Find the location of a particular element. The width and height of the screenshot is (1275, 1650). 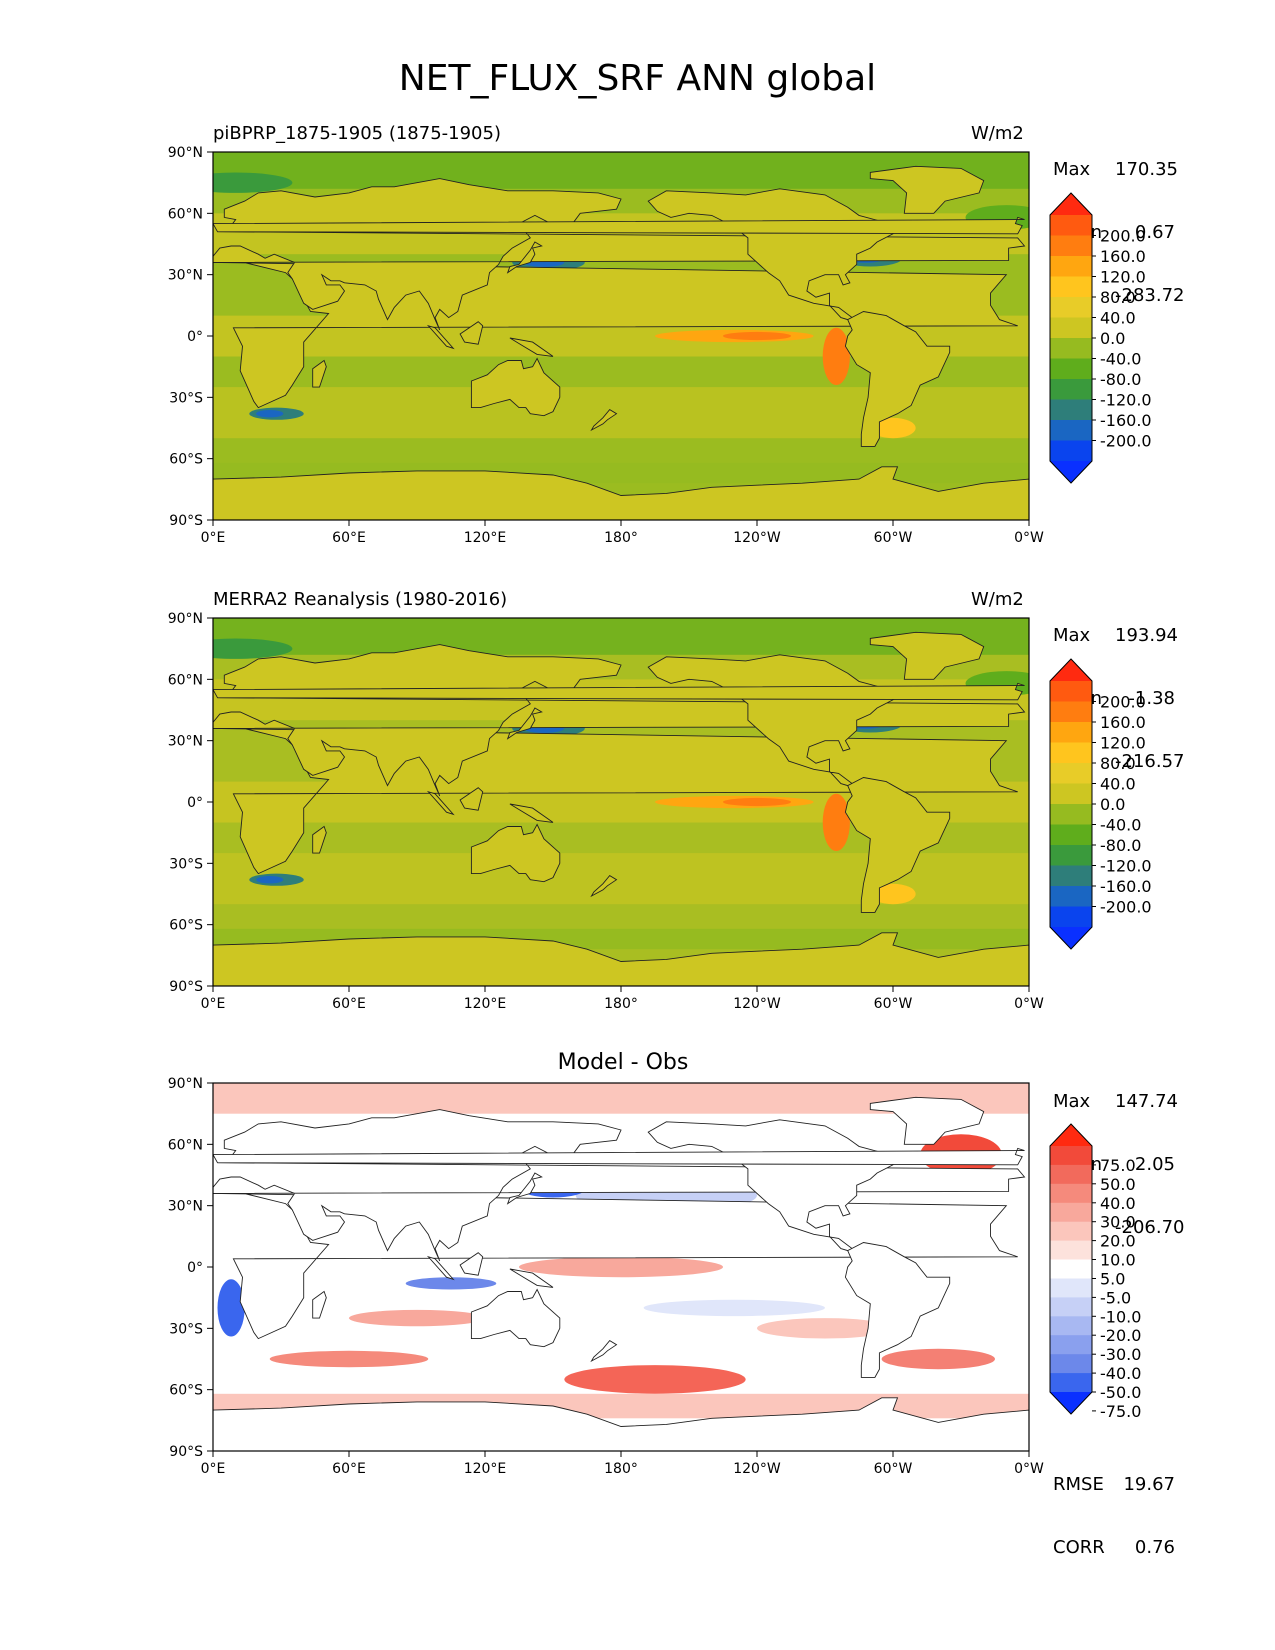

colorbar-tick-label: -50.0 is located at coordinates (1120, 1392).